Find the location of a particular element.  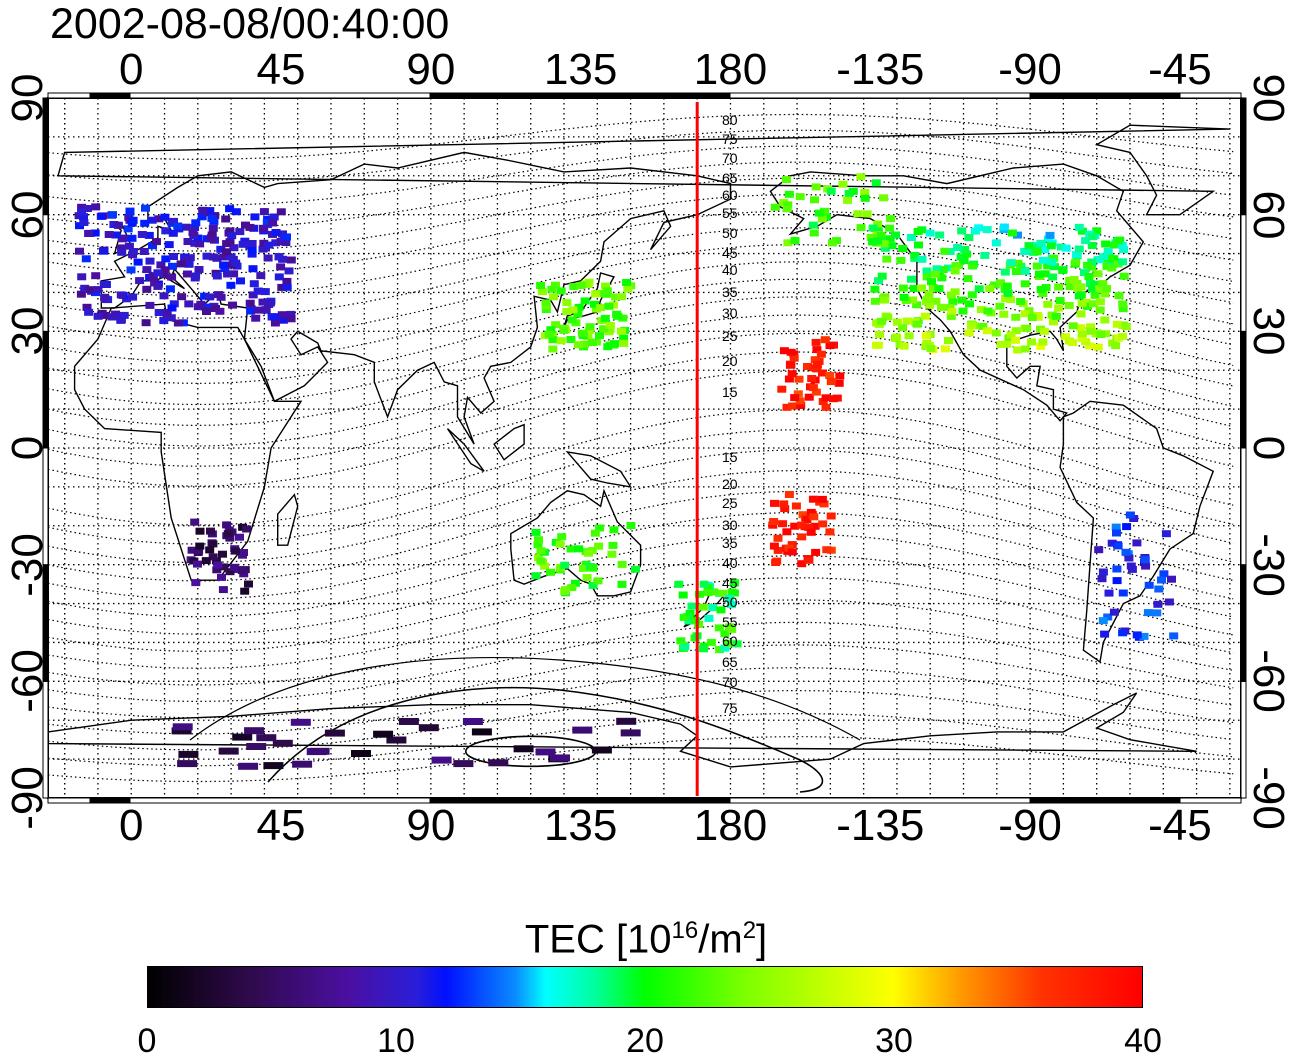

lat-tick-right: 60 is located at coordinates (1268, 215).